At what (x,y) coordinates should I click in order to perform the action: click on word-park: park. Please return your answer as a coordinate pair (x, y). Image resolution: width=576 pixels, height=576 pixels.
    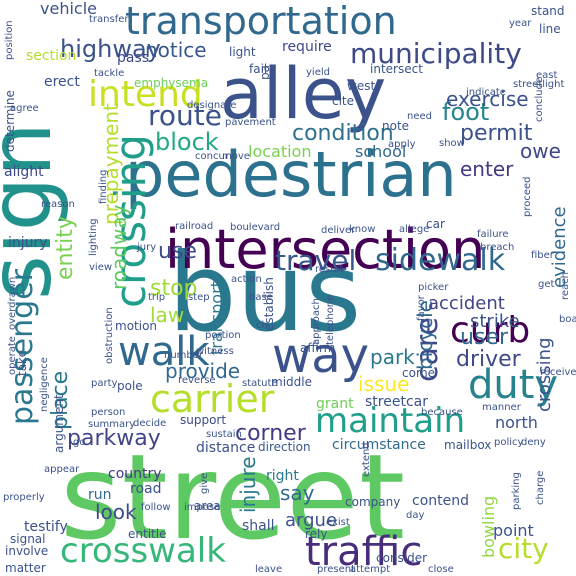
    Looking at the image, I should click on (392, 357).